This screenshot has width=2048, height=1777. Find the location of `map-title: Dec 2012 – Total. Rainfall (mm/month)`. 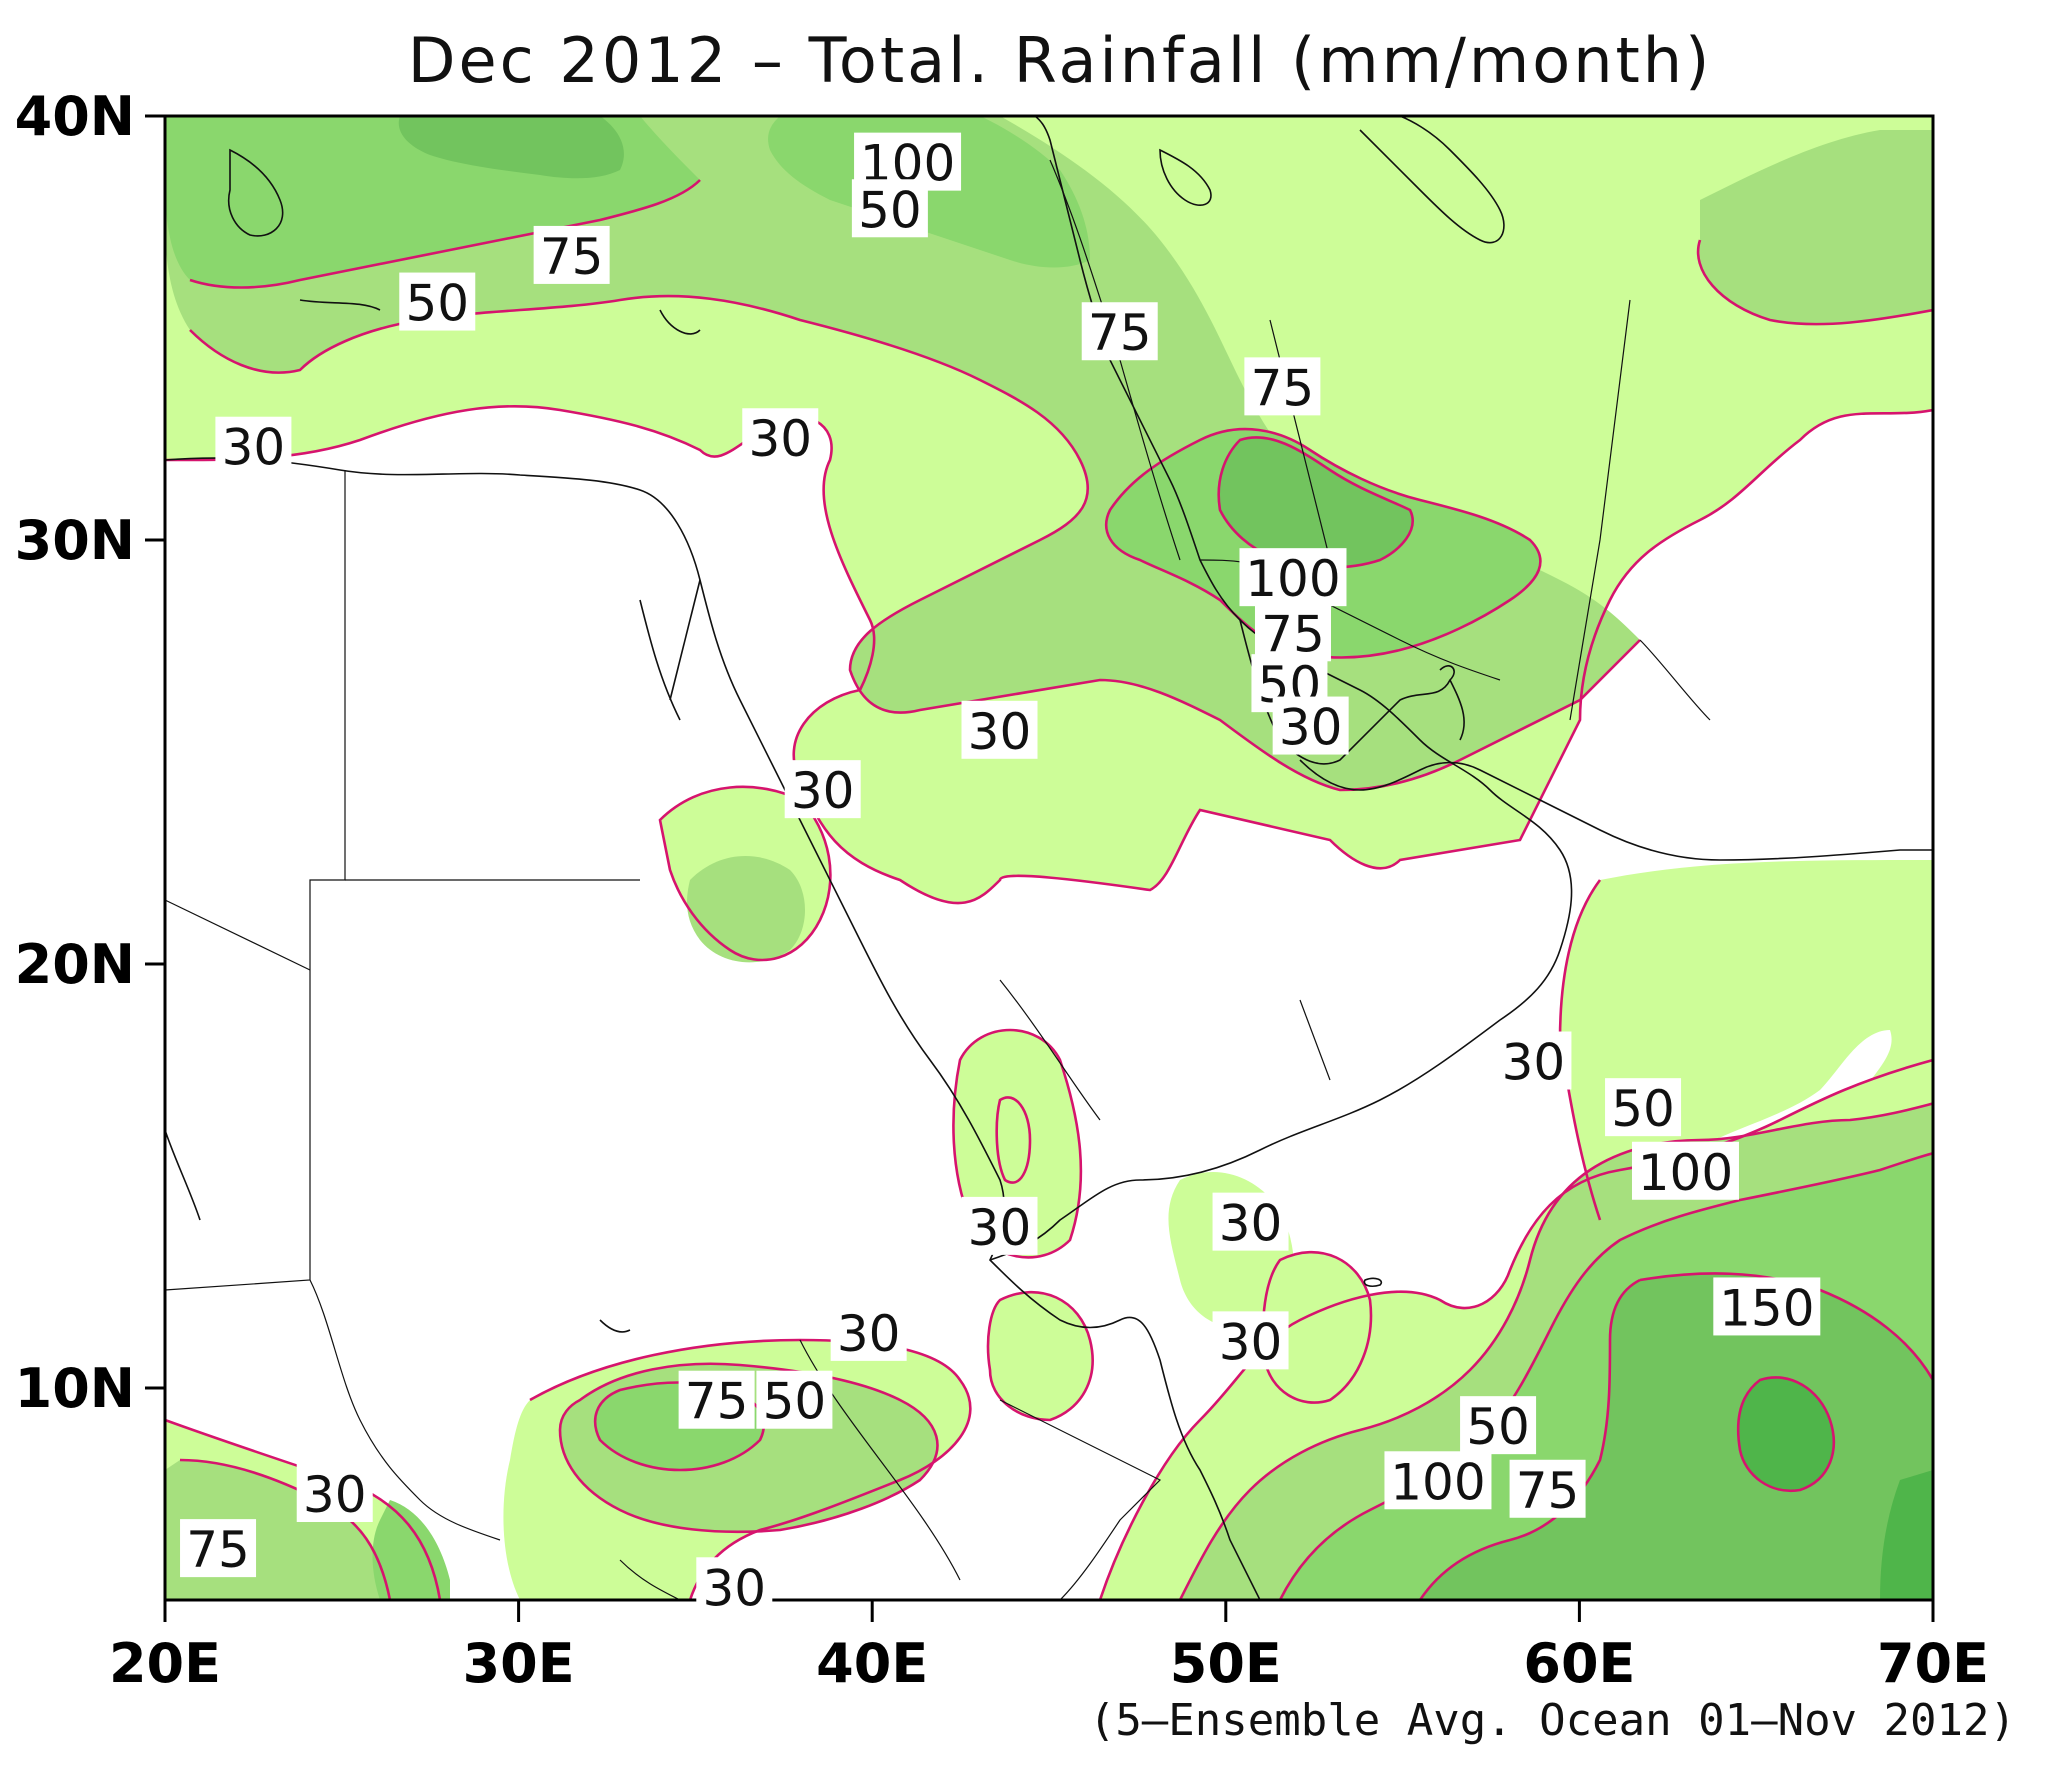

map-title: Dec 2012 – Total. Rainfall (mm/month) is located at coordinates (1060, 60).